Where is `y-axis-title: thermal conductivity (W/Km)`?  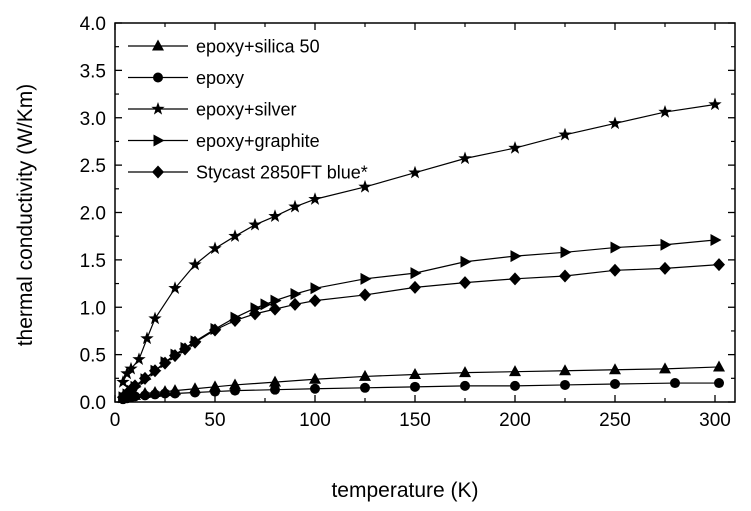 y-axis-title: thermal conductivity (W/Km) is located at coordinates (25, 215).